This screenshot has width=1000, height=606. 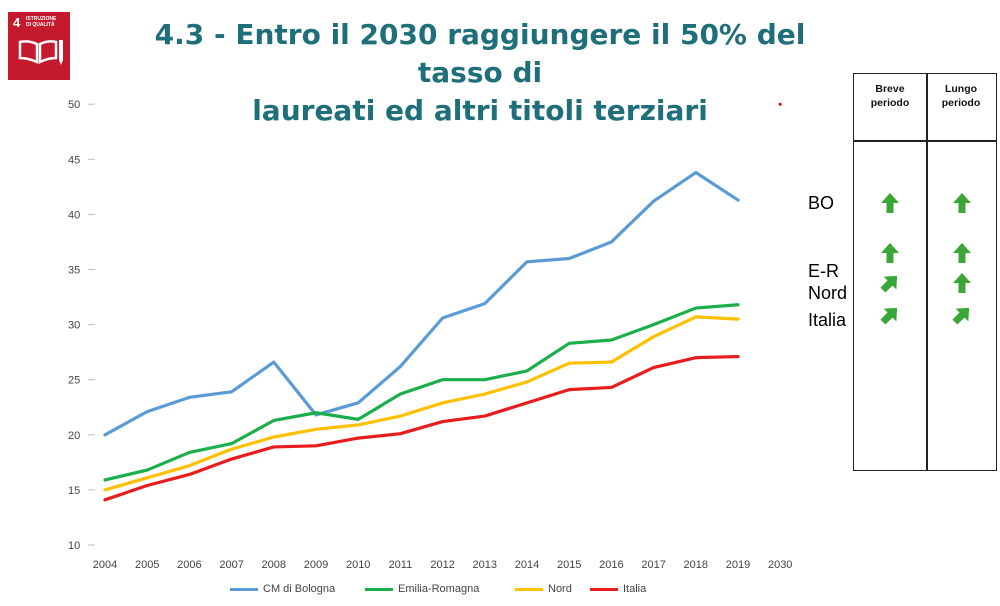 I want to click on legend-item: Emilia-Romagna, so click(x=422, y=589).